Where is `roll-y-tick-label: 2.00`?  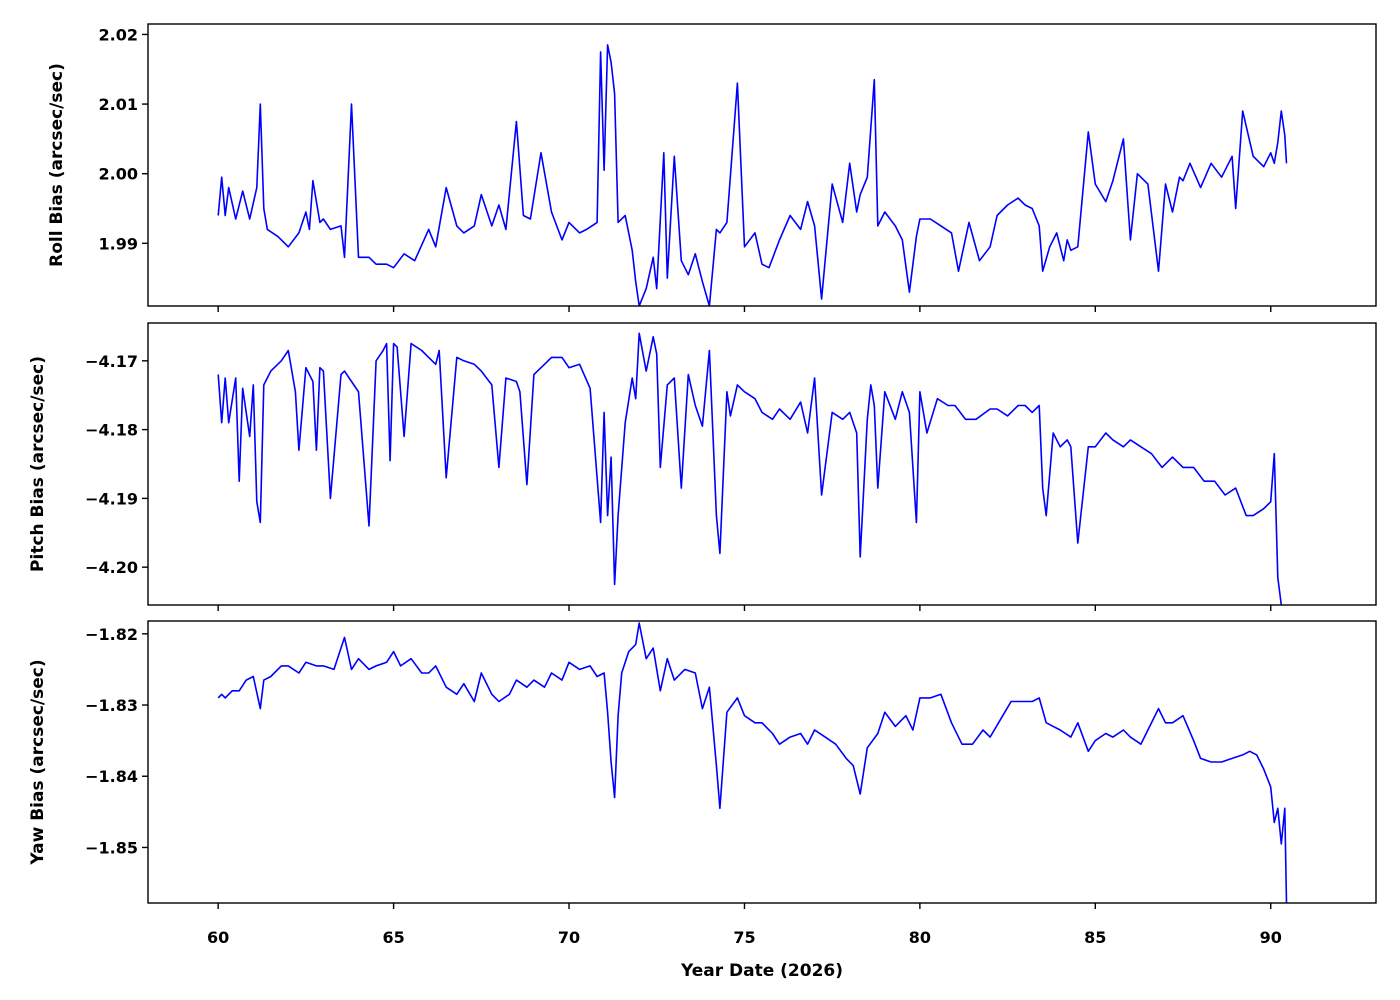 roll-y-tick-label: 2.00 is located at coordinates (118, 174).